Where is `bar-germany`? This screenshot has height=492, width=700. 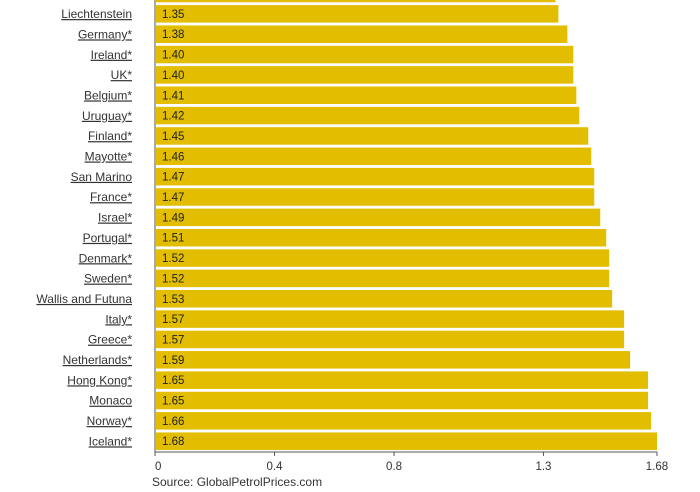 bar-germany is located at coordinates (362, 34).